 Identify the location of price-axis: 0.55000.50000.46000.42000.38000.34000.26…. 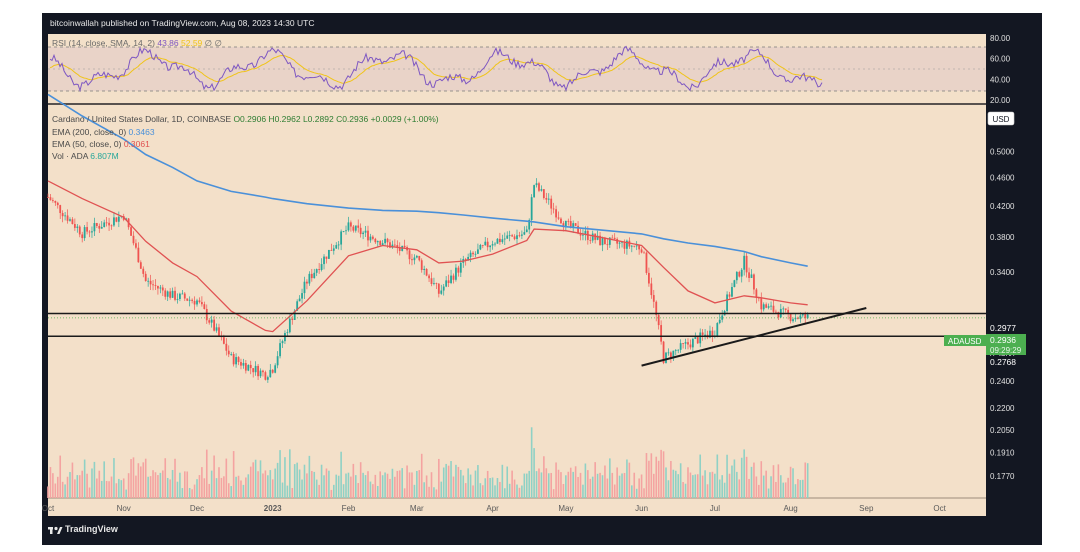
(1002, 300).